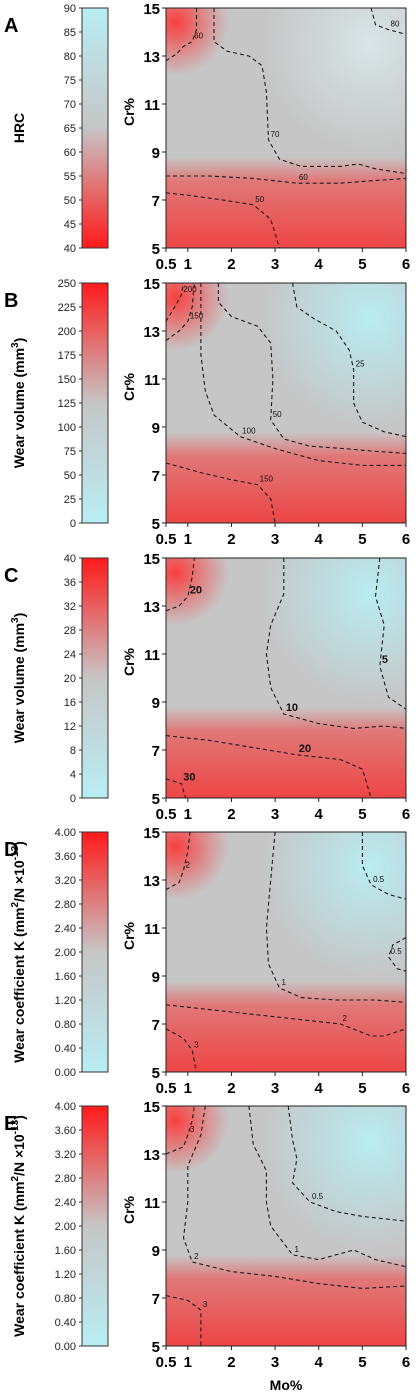 The image size is (417, 1392). I want to click on colorbar-tick-label: 0.00, so click(65, 1073).